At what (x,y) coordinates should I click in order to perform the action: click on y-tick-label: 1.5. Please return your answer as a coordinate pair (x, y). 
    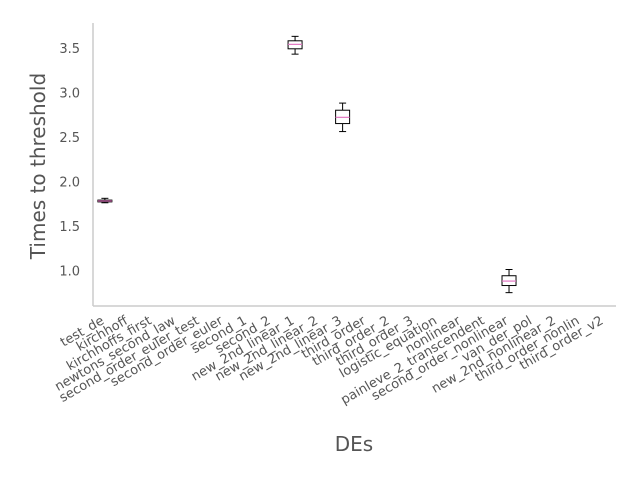
    Looking at the image, I should click on (69, 227).